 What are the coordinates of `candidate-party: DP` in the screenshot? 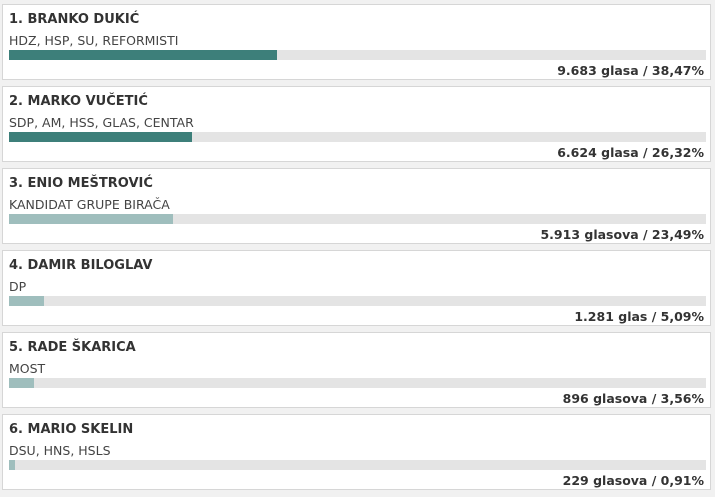 It's located at (18, 286).